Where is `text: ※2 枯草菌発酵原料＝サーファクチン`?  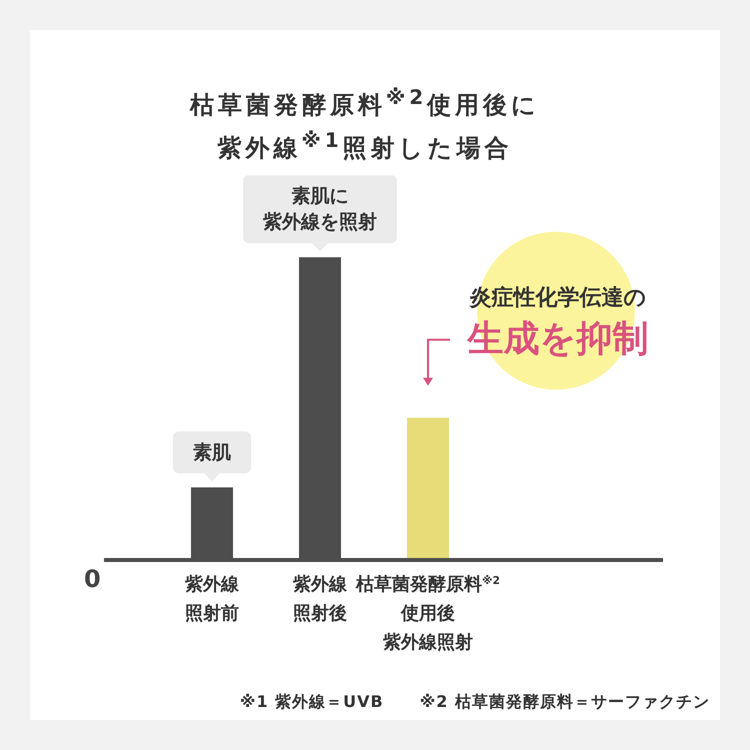 text: ※2 枯草菌発酵原料＝サーファクチン is located at coordinates (565, 702).